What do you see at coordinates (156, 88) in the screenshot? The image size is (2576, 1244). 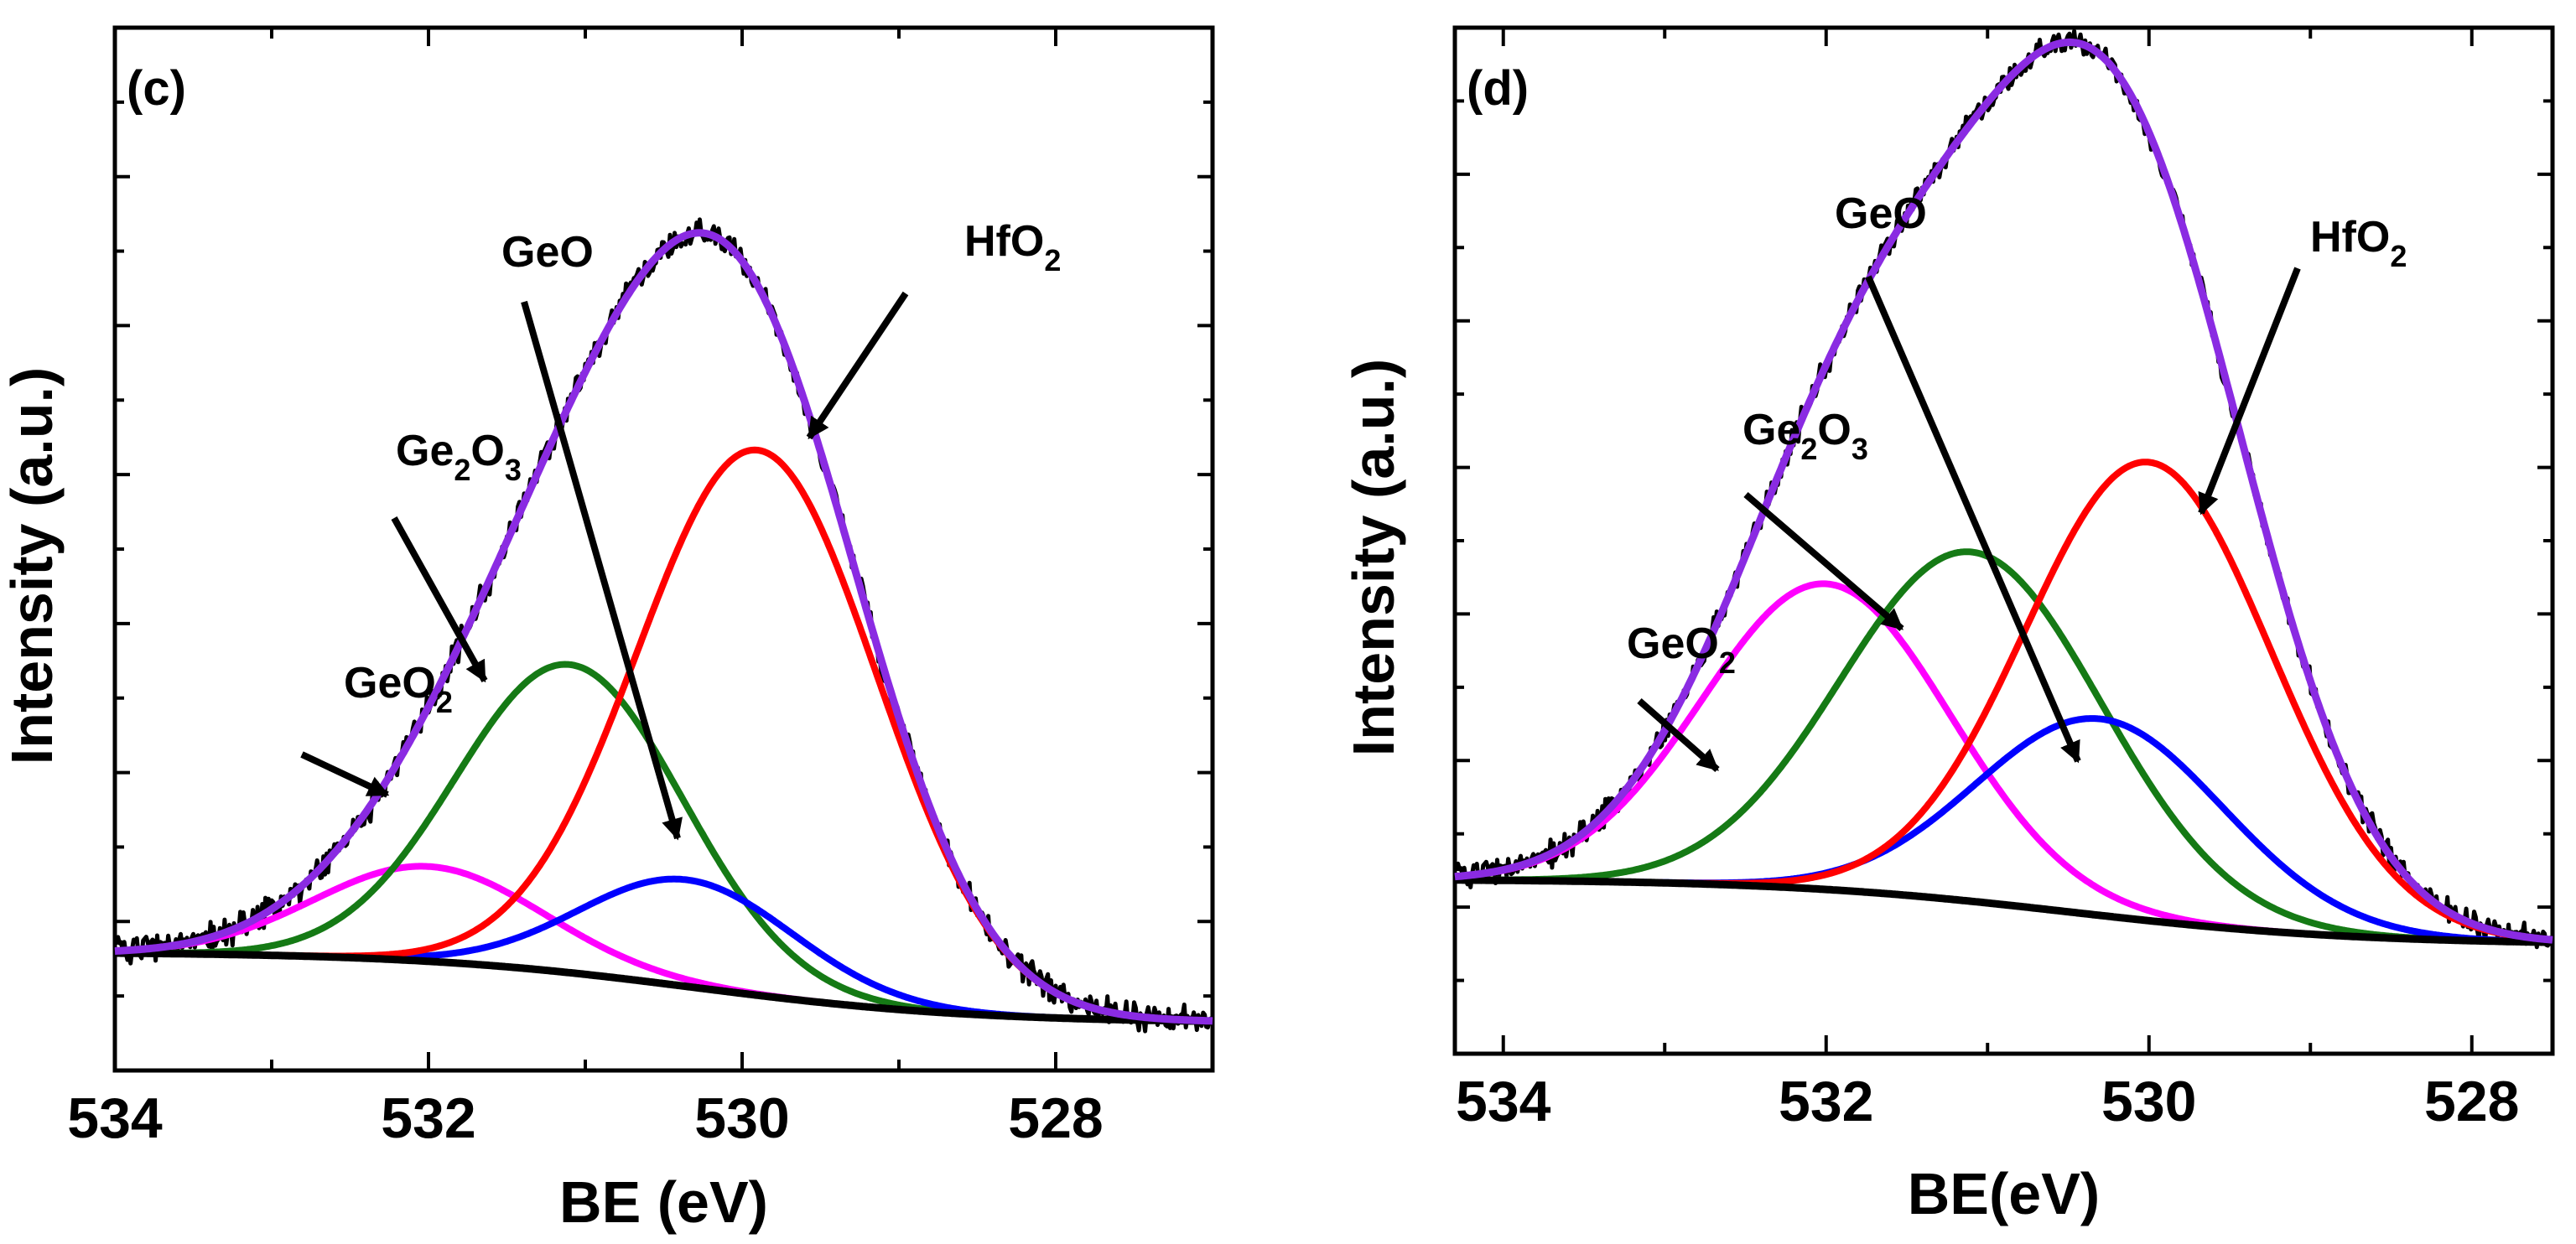 I see `panel-label: (c)` at bounding box center [156, 88].